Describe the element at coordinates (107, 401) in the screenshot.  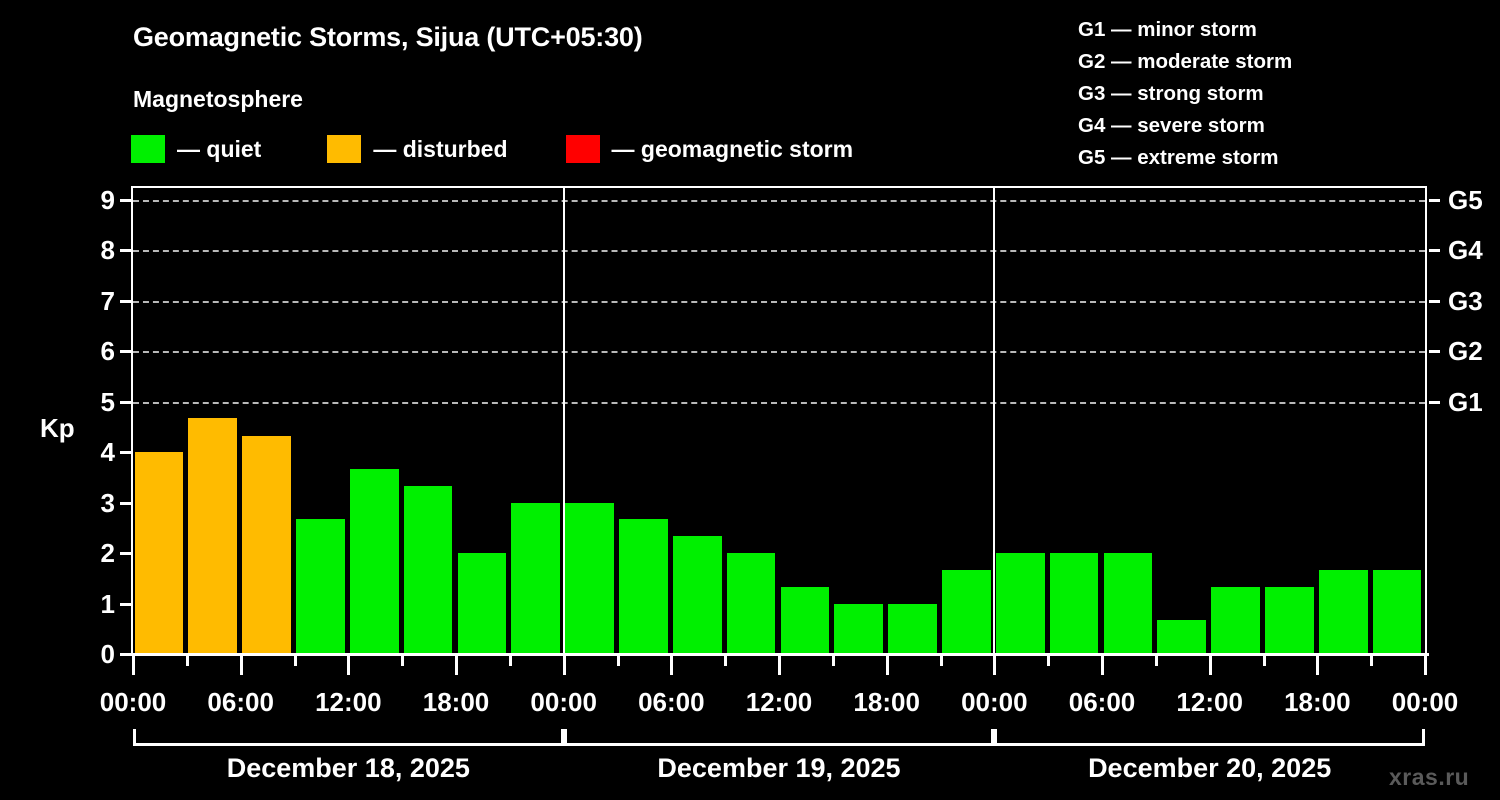
I see `y-axis-tick-label: 5` at that location.